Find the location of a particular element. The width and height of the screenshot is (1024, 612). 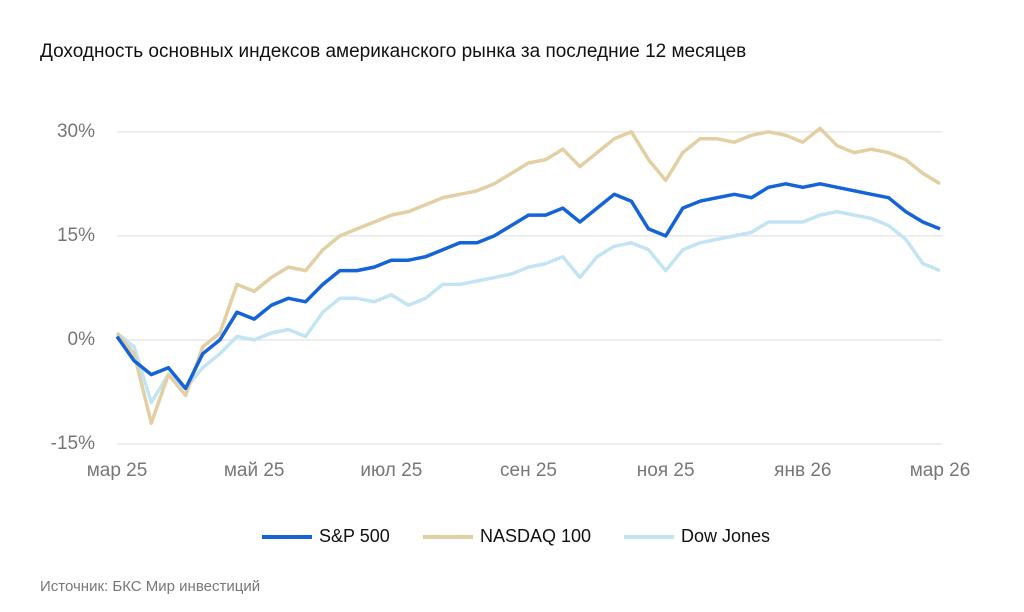

y-tick-label: 0% is located at coordinates (82, 339).